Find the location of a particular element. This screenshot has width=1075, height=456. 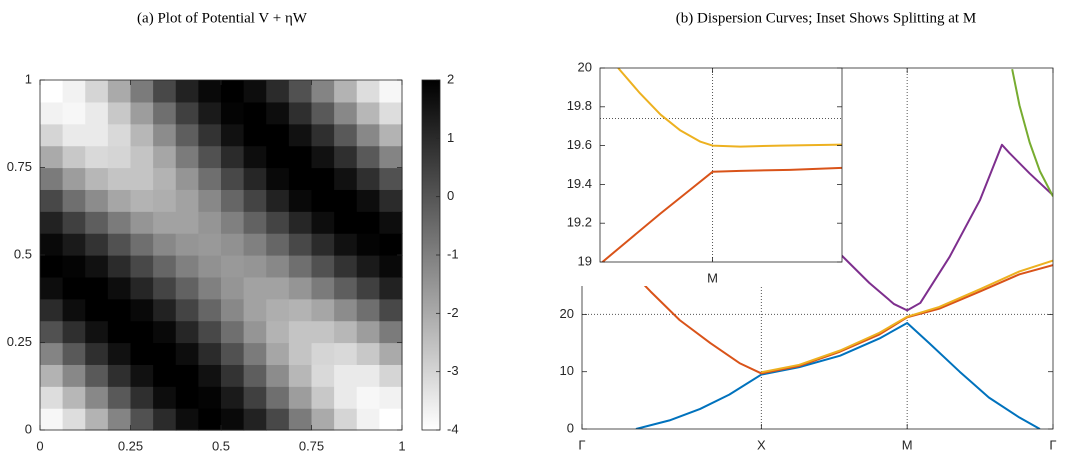

y-tick-label: 19.4 is located at coordinates (579, 183).